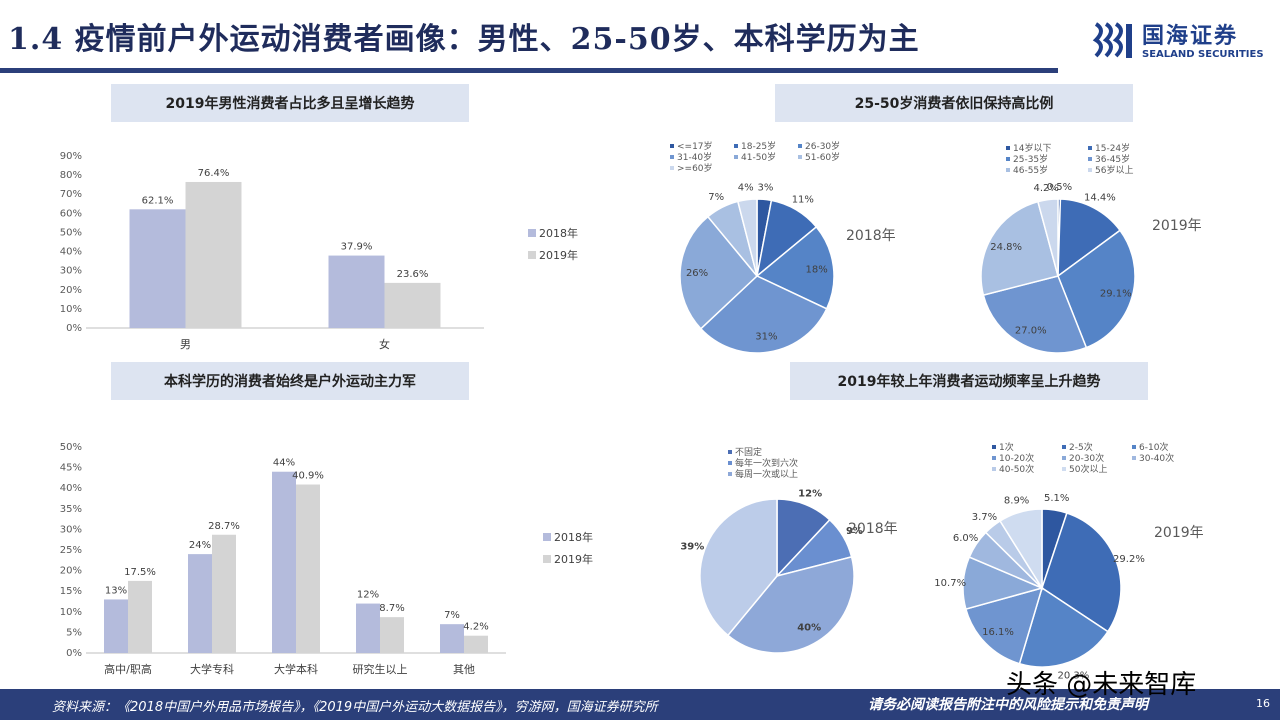 This screenshot has height=720, width=1280. What do you see at coordinates (1016, 469) in the screenshot?
I see `legend-label: 40-50次` at bounding box center [1016, 469].